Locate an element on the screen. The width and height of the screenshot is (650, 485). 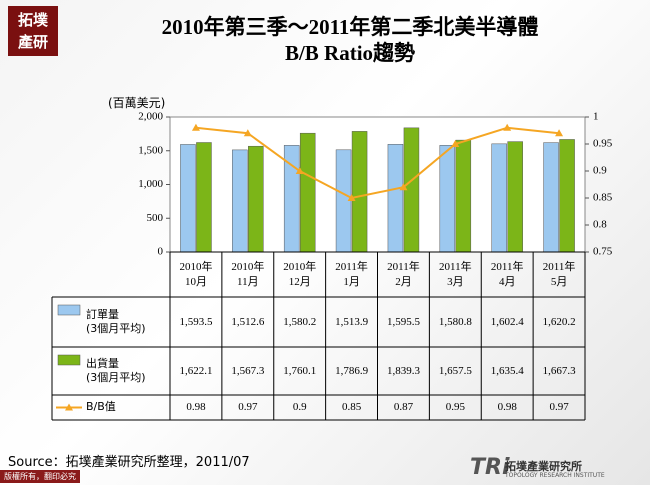
data-label: 1,513.9 is located at coordinates (352, 321).